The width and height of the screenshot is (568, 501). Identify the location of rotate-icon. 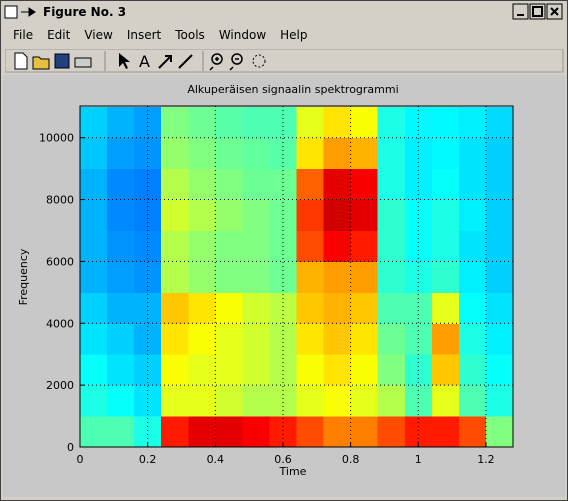
(259, 61).